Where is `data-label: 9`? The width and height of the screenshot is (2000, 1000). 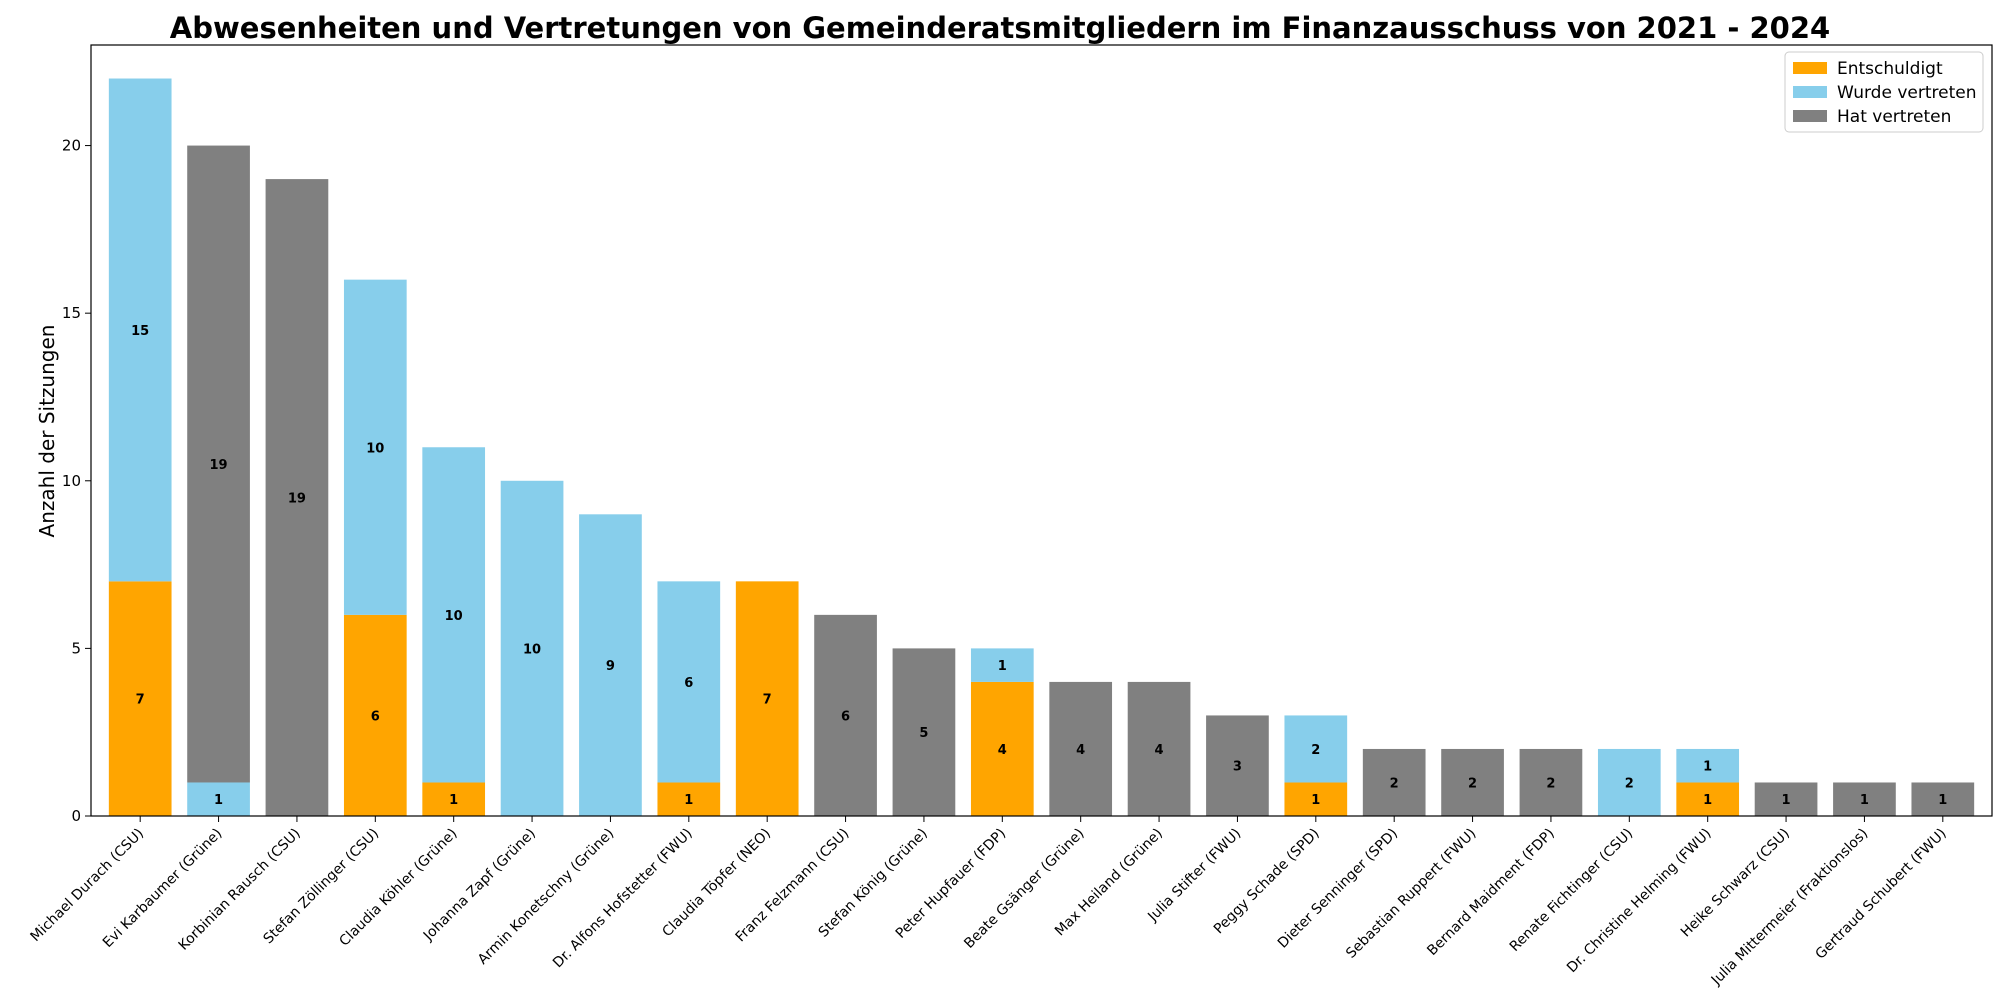
data-label: 9 is located at coordinates (610, 666).